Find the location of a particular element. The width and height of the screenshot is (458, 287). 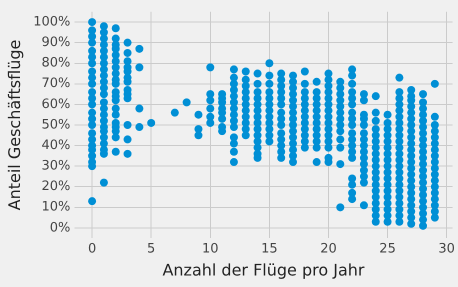

y-tick-label: 70% is located at coordinates (55, 84).